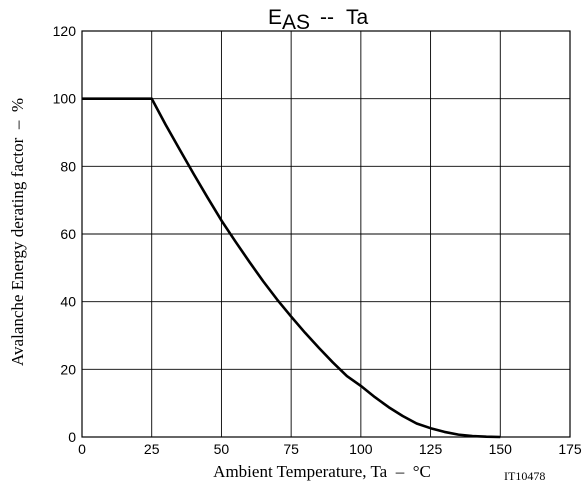 The width and height of the screenshot is (584, 493). What do you see at coordinates (431, 449) in the screenshot?
I see `x-tick-label: 125` at bounding box center [431, 449].